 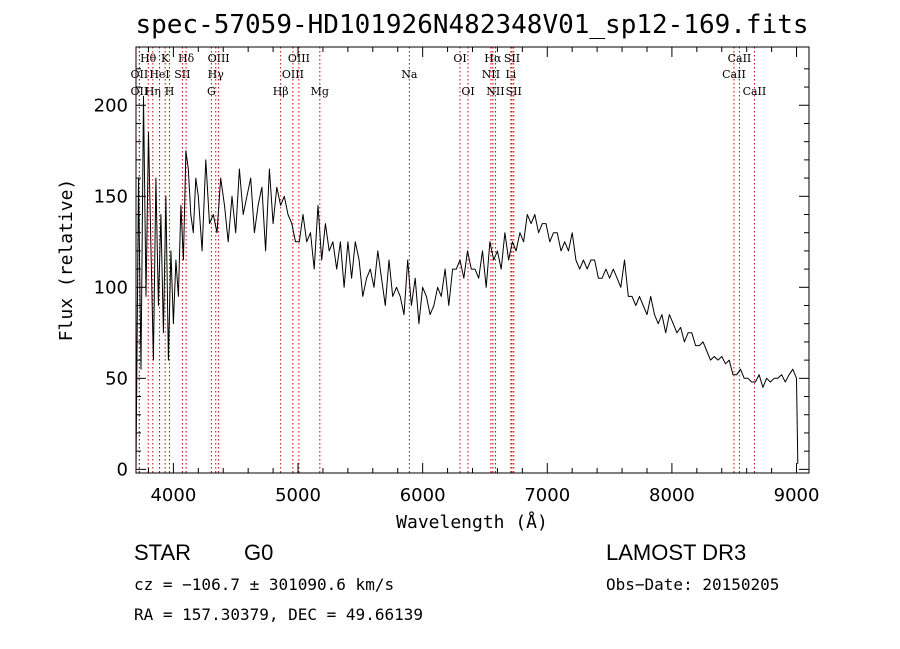 What do you see at coordinates (298, 495) in the screenshot?
I see `x-tick-label: 5000` at bounding box center [298, 495].